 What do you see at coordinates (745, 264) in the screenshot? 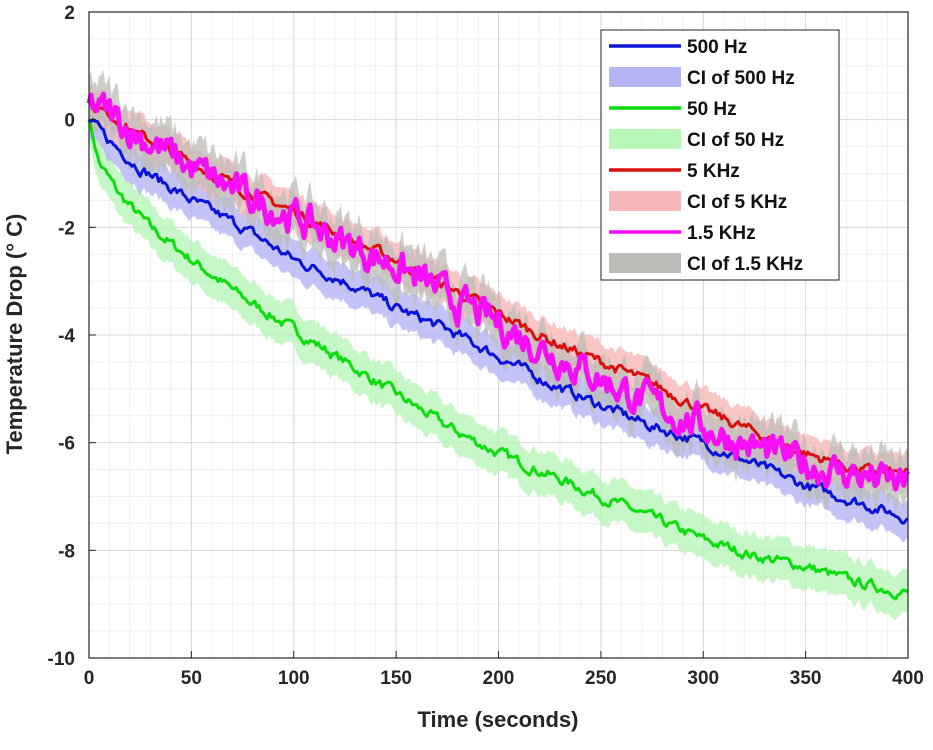
I see `legend-label: CI of 1.5 KHz` at bounding box center [745, 264].